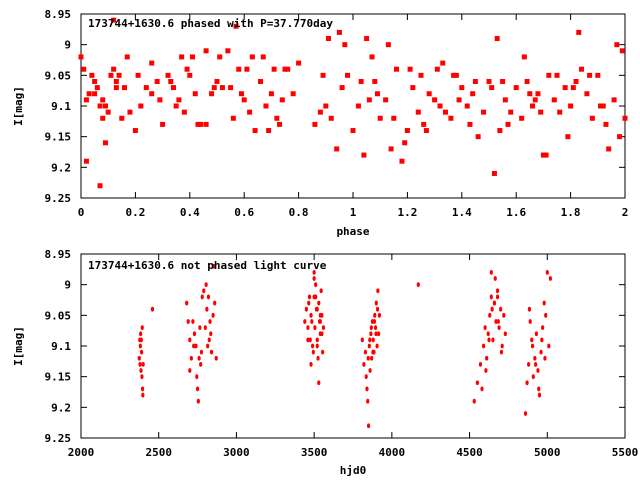 The height and width of the screenshot is (480, 640). Describe the element at coordinates (18, 106) in the screenshot. I see `y-axis-title: I[mag]` at that location.